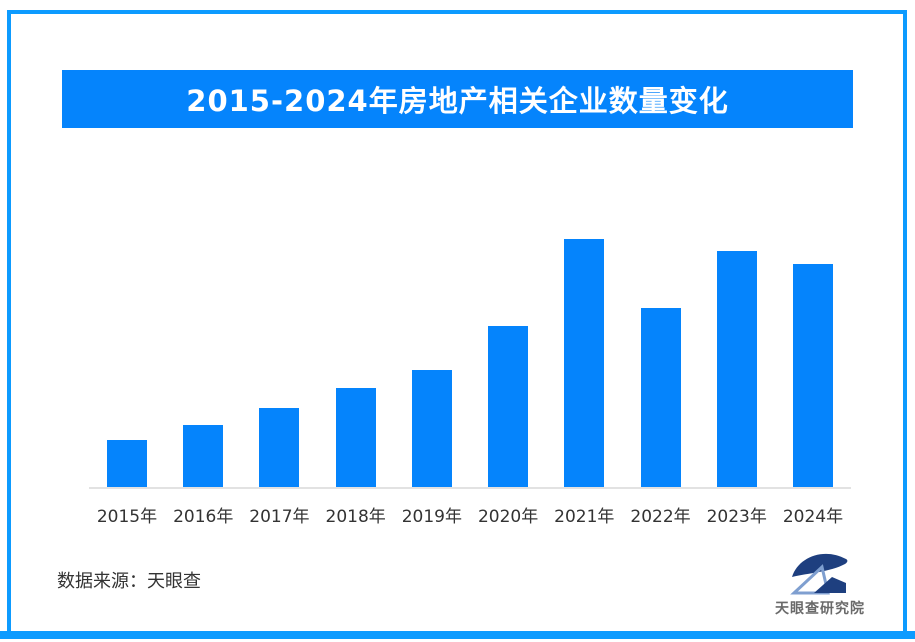  Describe the element at coordinates (736, 369) in the screenshot. I see `bar-2023年` at that location.